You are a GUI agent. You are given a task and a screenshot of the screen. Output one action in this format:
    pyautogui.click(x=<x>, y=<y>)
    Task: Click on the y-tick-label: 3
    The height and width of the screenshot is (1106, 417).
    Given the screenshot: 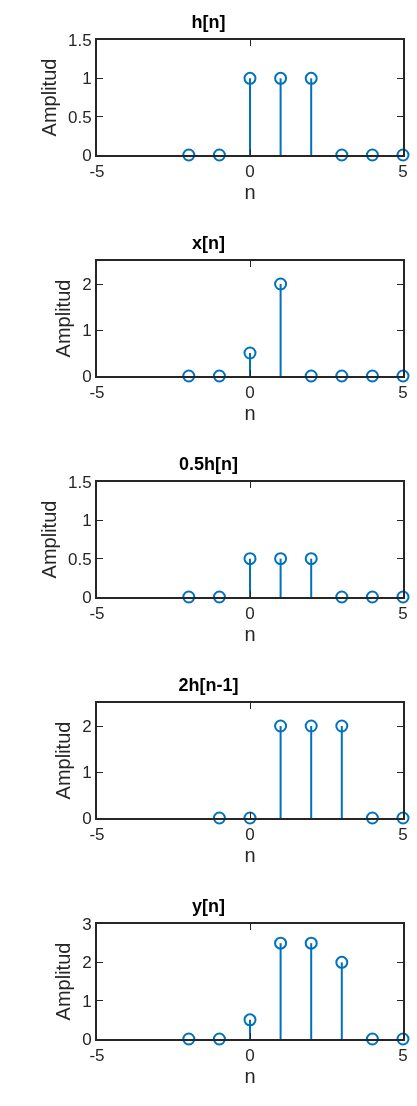 What is the action you would take?
    pyautogui.click(x=87, y=924)
    